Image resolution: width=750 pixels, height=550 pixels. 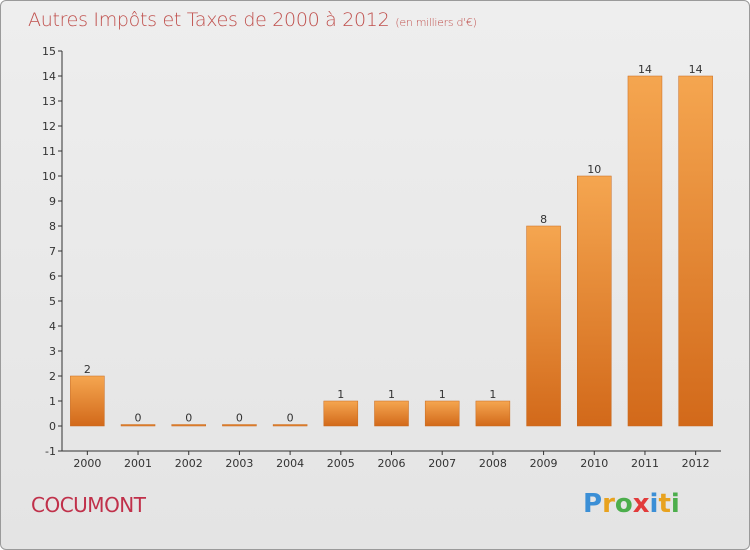 What do you see at coordinates (49, 51) in the screenshot?
I see `y-tick-label: 15` at bounding box center [49, 51].